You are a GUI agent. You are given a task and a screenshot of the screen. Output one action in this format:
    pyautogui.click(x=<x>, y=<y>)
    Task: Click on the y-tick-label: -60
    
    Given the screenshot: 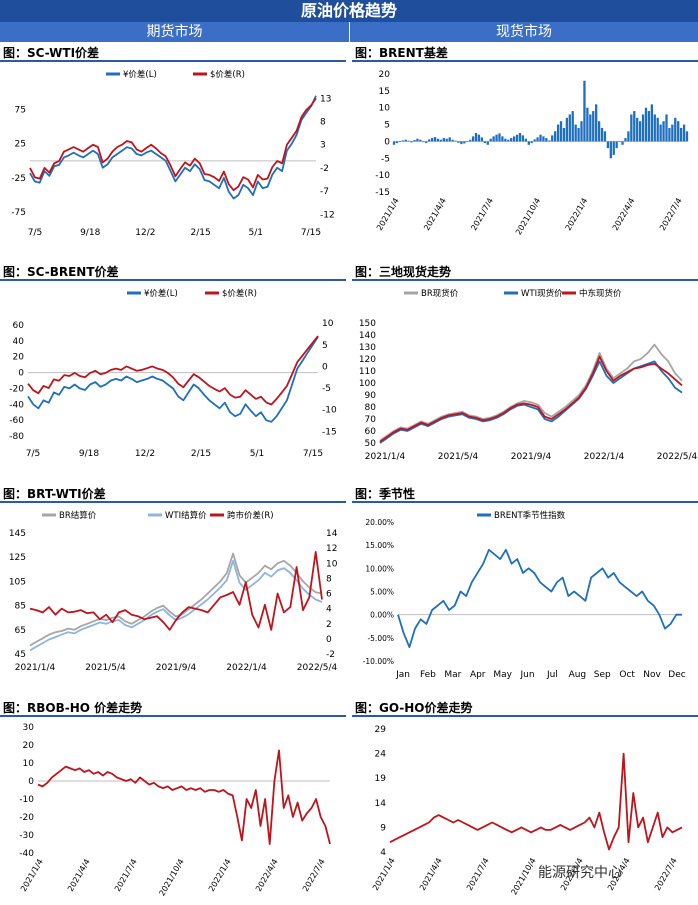 What is the action you would take?
    pyautogui.click(x=16, y=421)
    